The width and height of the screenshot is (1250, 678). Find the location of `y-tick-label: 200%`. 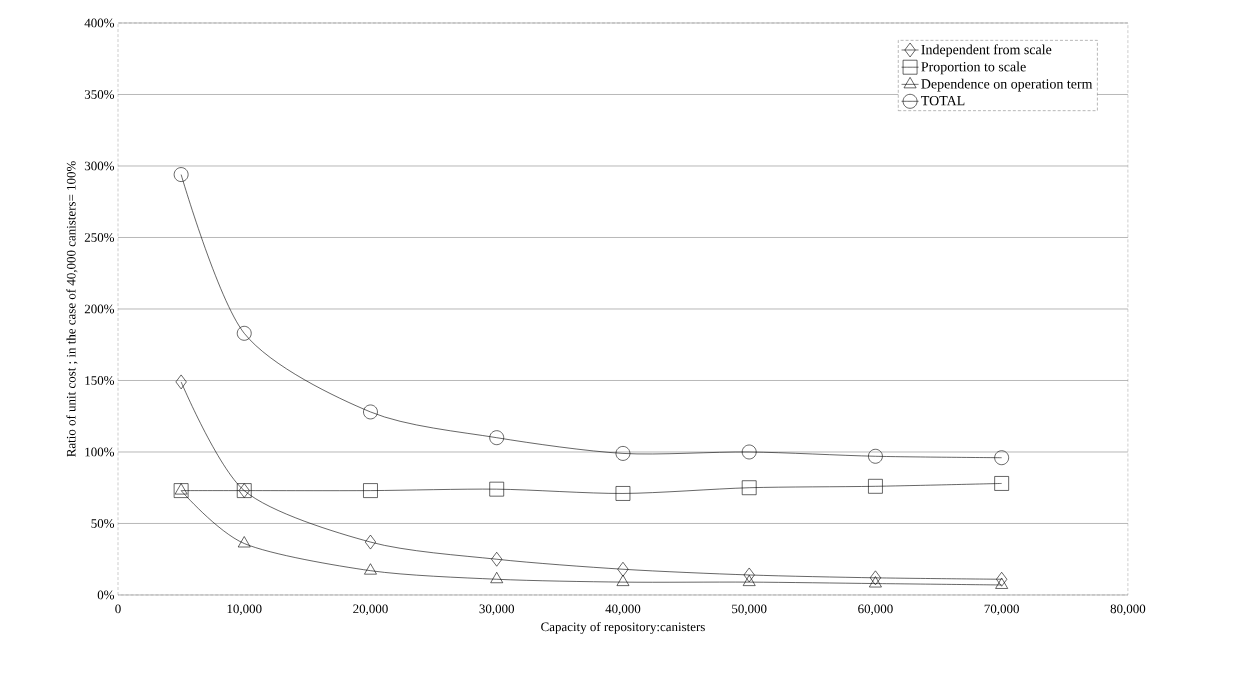

y-tick-label: 200% is located at coordinates (99, 309).